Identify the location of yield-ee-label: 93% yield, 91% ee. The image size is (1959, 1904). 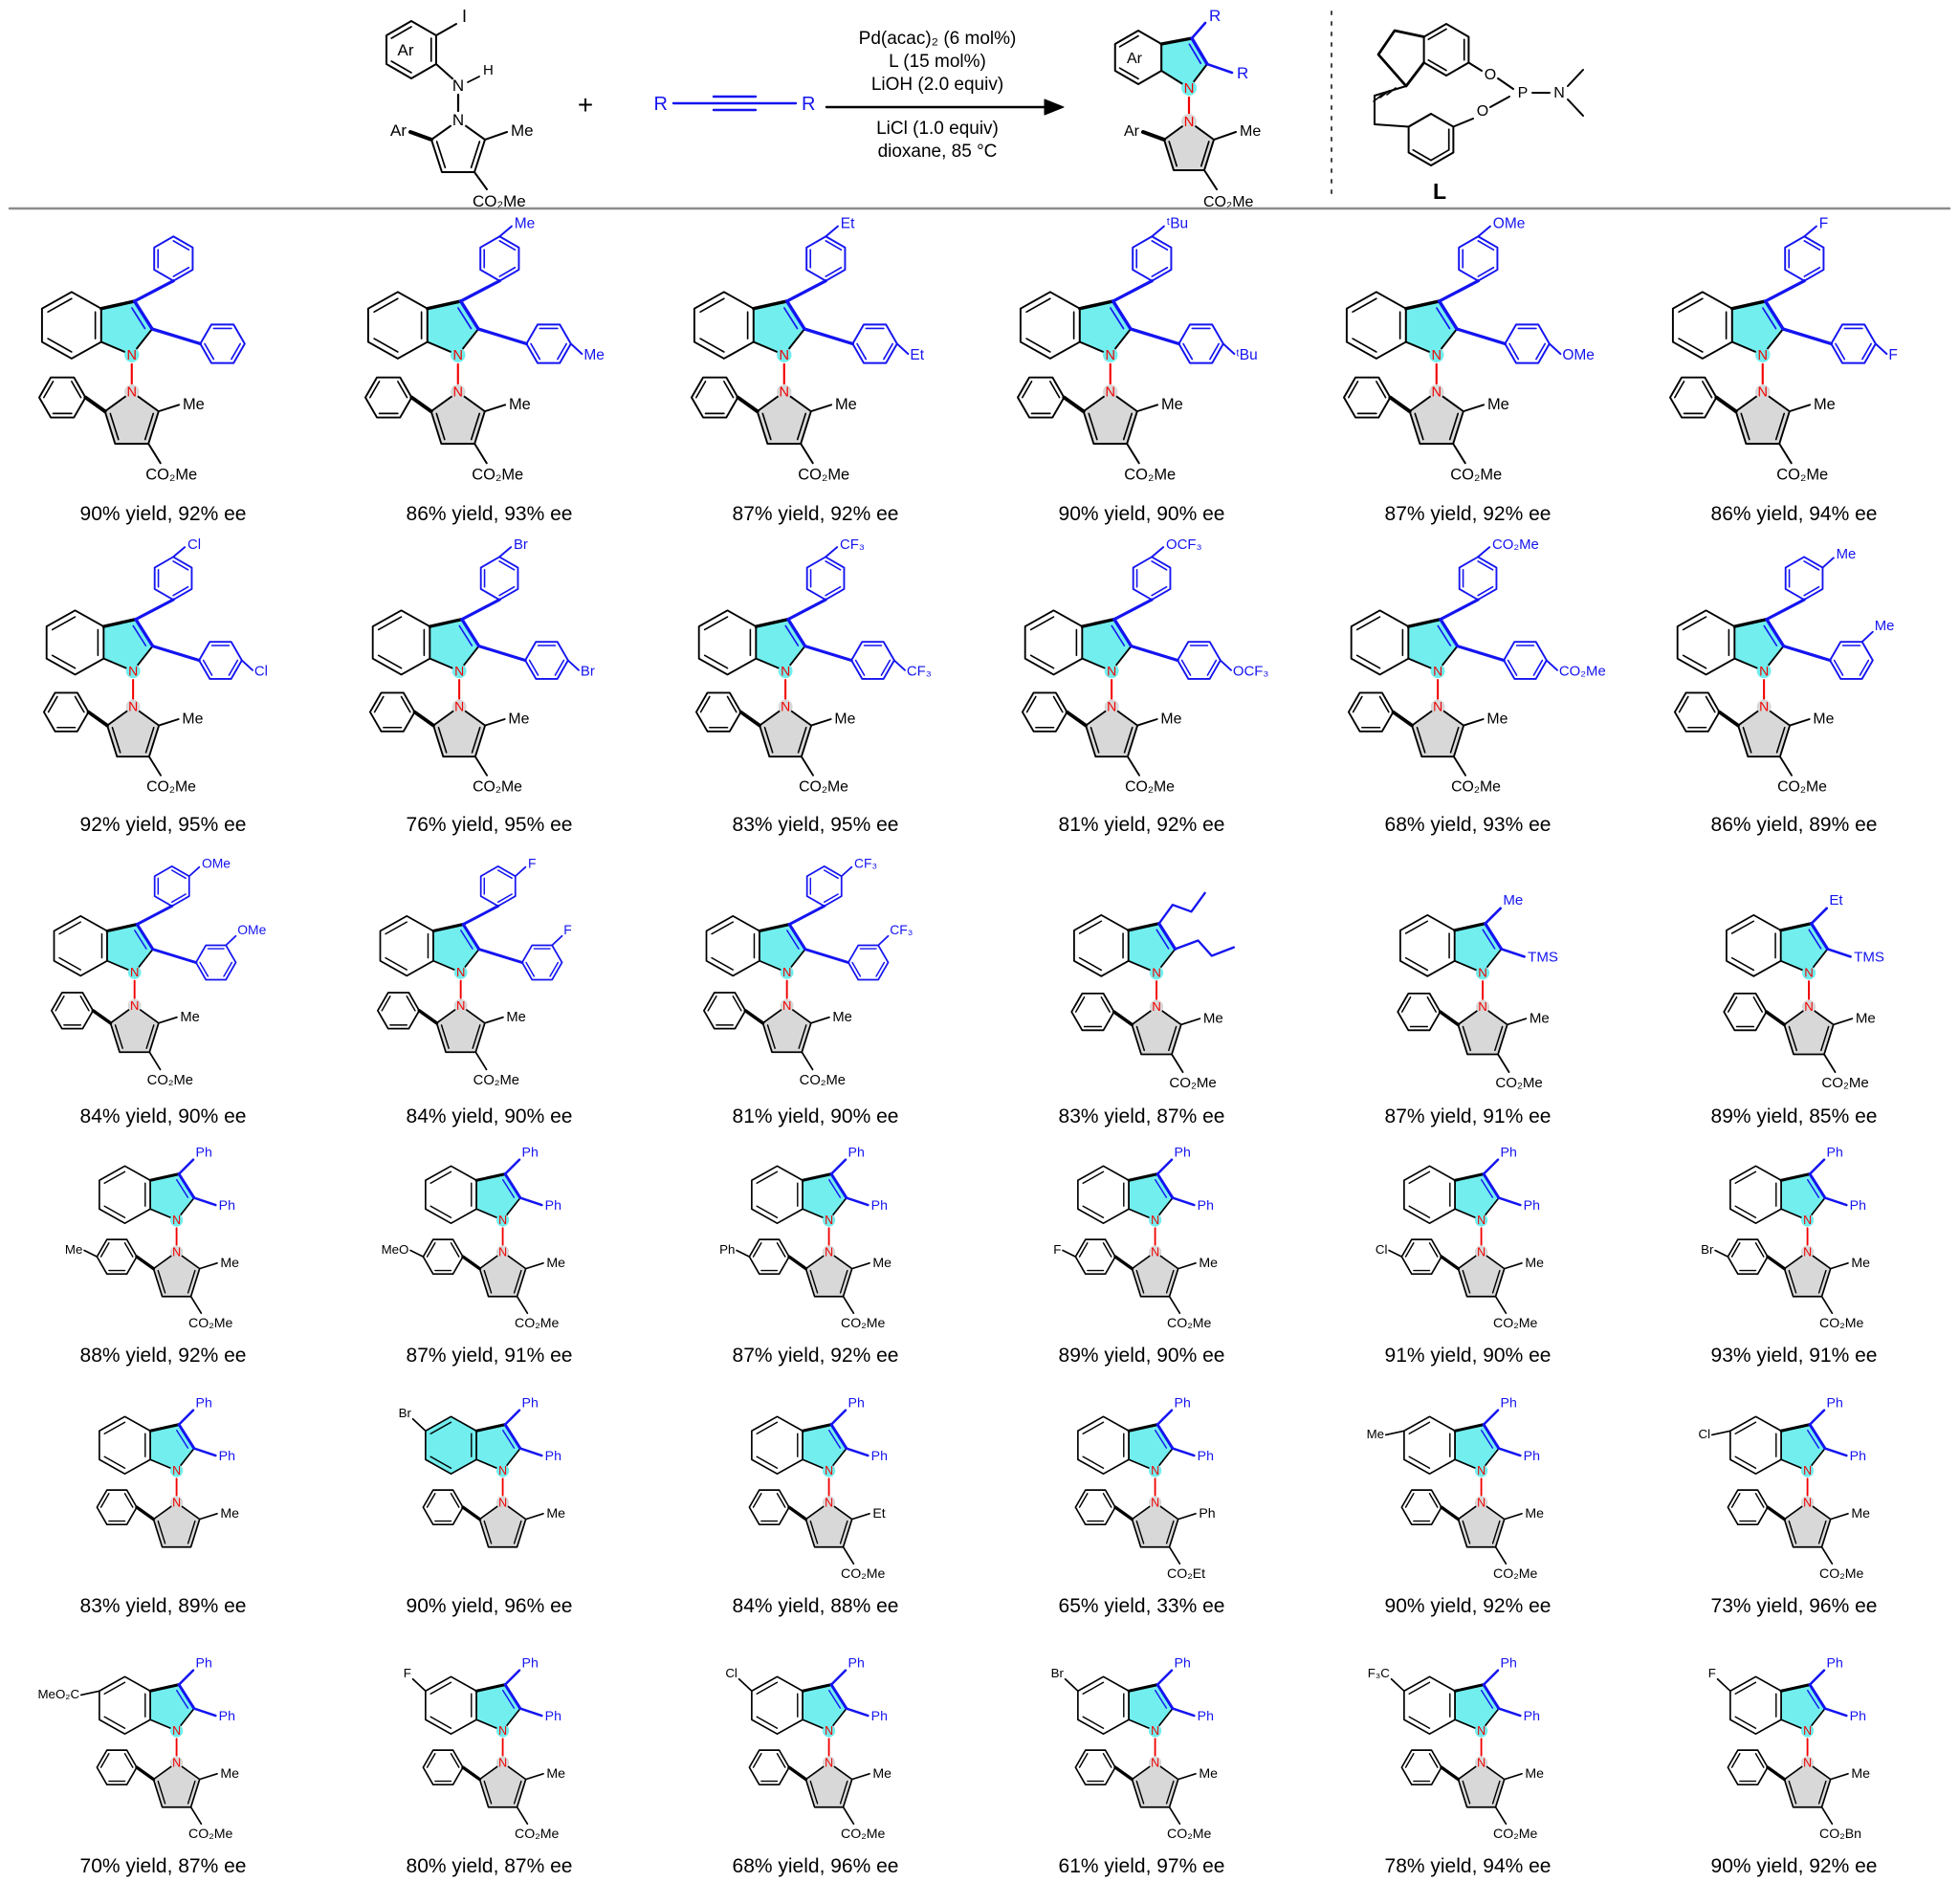
(1794, 1356).